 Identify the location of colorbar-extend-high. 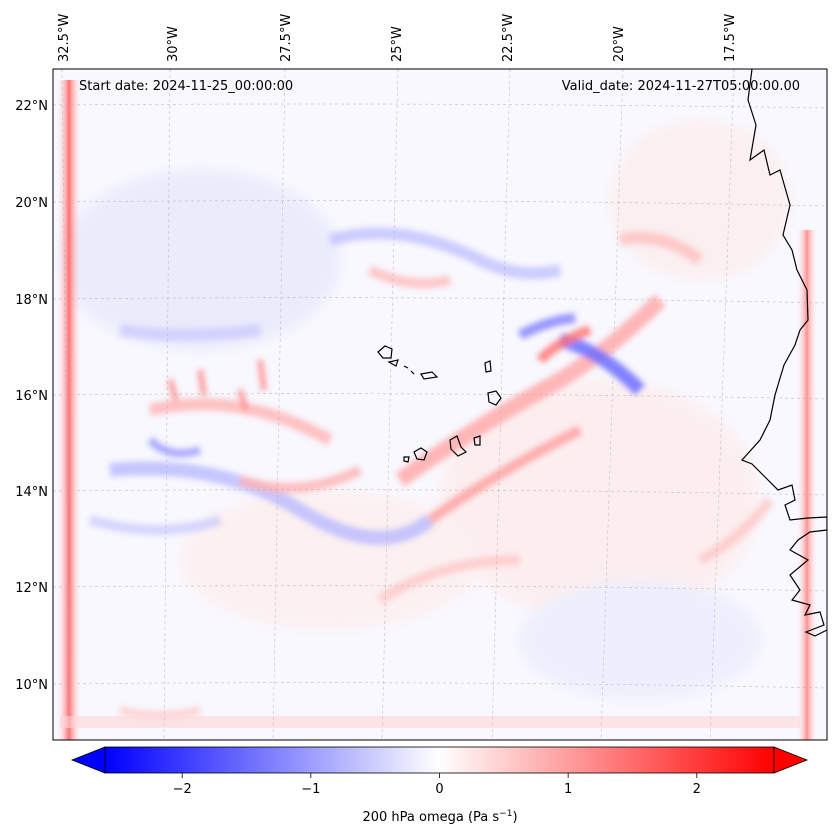
(791, 760).